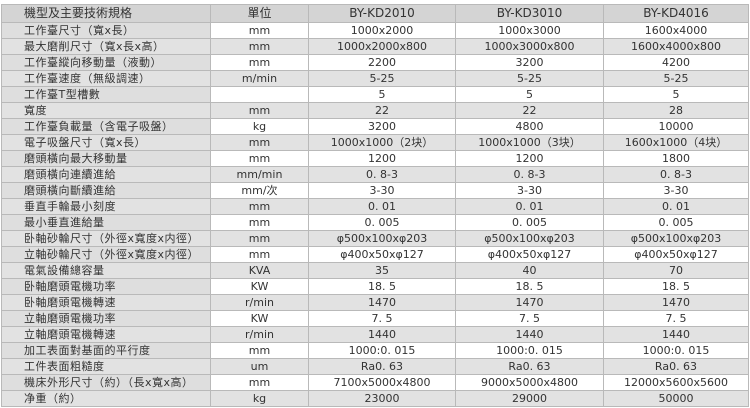 Image resolution: width=750 pixels, height=408 pixels. Describe the element at coordinates (259, 94) in the screenshot. I see `unit-cell` at that location.